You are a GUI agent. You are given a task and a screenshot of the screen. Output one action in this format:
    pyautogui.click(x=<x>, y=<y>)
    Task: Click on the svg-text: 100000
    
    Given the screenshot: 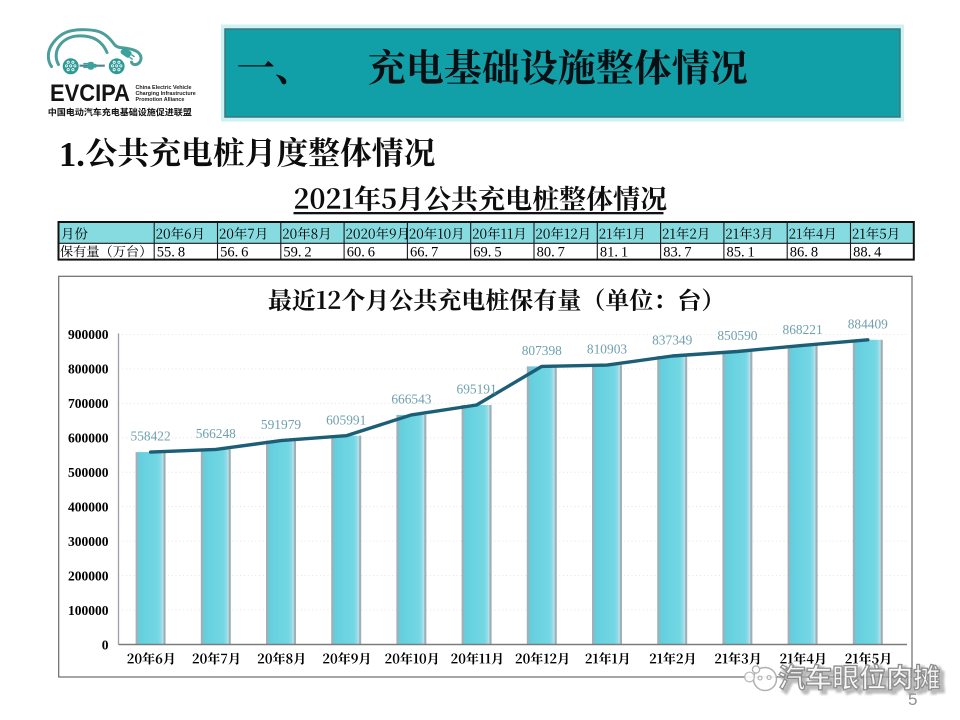 What is the action you would take?
    pyautogui.click(x=88, y=610)
    